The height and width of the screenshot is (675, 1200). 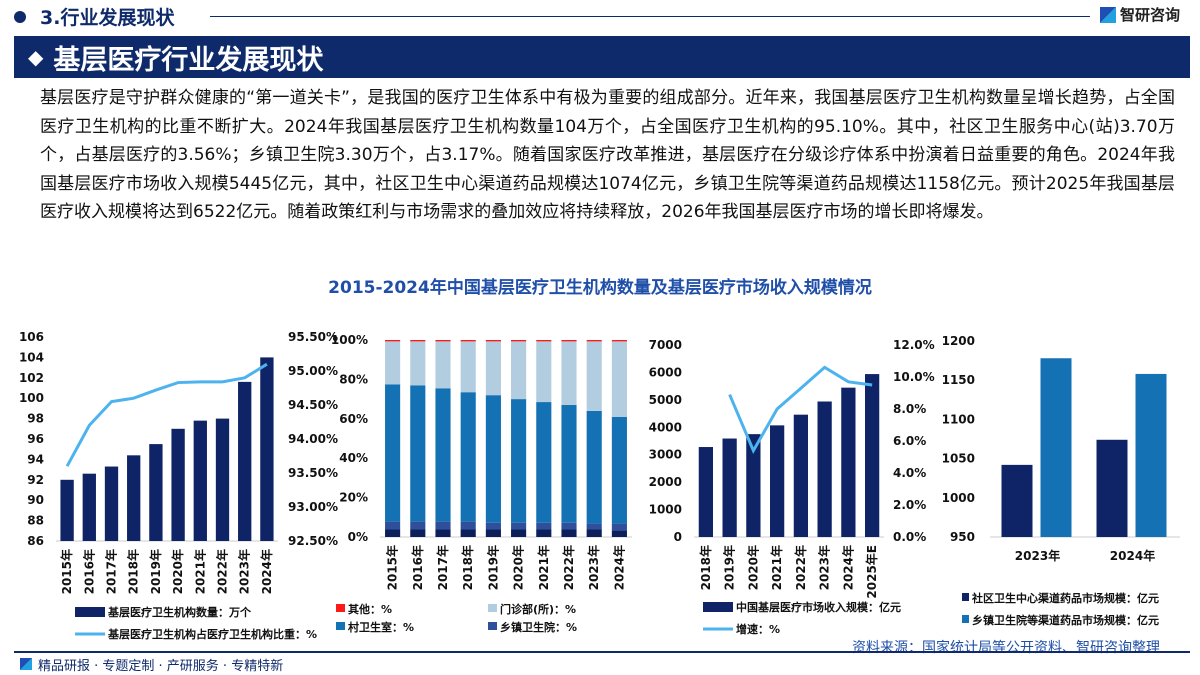 What do you see at coordinates (179, 612) in the screenshot?
I see `legend-label: 基层医疗卫生机构数量：万个` at bounding box center [179, 612].